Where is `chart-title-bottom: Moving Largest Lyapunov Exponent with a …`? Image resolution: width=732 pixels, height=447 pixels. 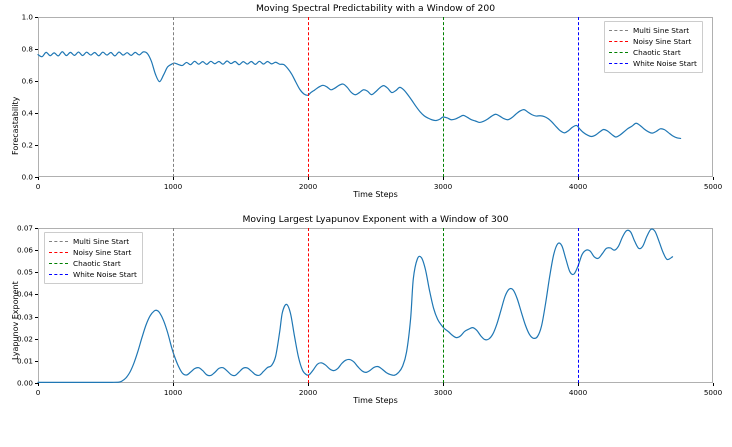 chart-title-bottom: Moving Largest Lyapunov Exponent with a … is located at coordinates (375, 219).